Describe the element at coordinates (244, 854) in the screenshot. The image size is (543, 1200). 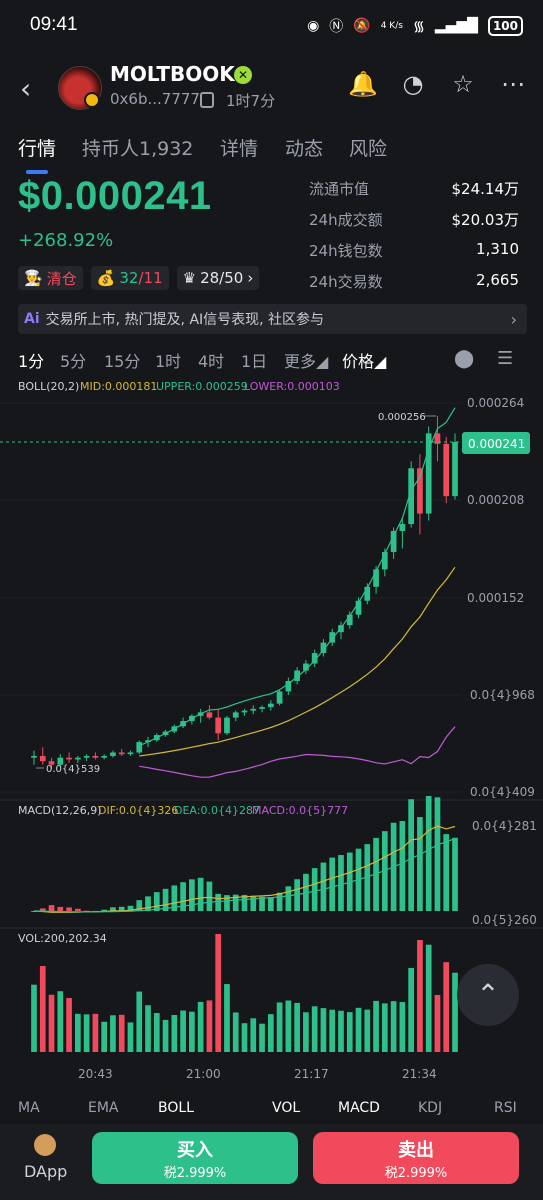
I see `macd-histogram` at that location.